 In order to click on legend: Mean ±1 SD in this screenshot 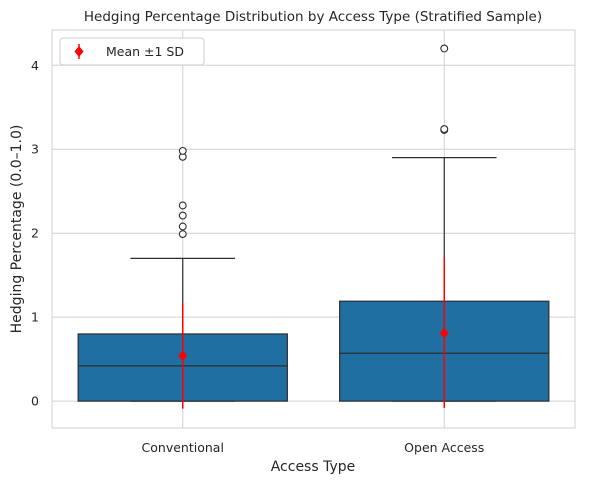, I will do `click(132, 51)`.